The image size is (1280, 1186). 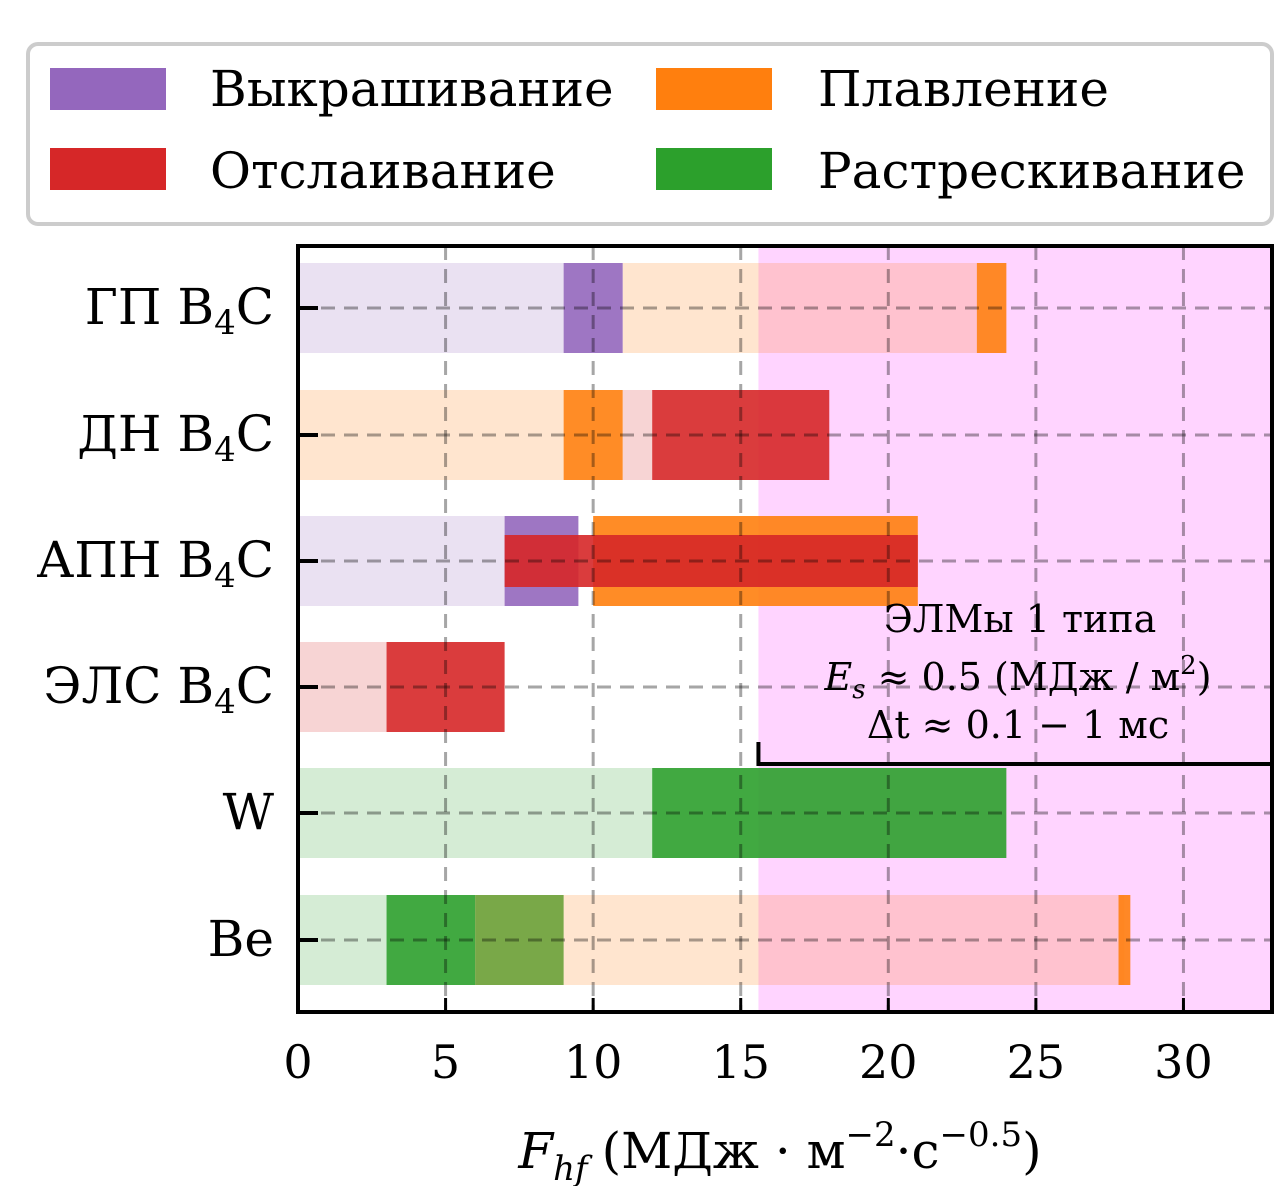 What do you see at coordinates (1020, 619) in the screenshot?
I see `elm-title: ЭЛМы 1 типа` at bounding box center [1020, 619].